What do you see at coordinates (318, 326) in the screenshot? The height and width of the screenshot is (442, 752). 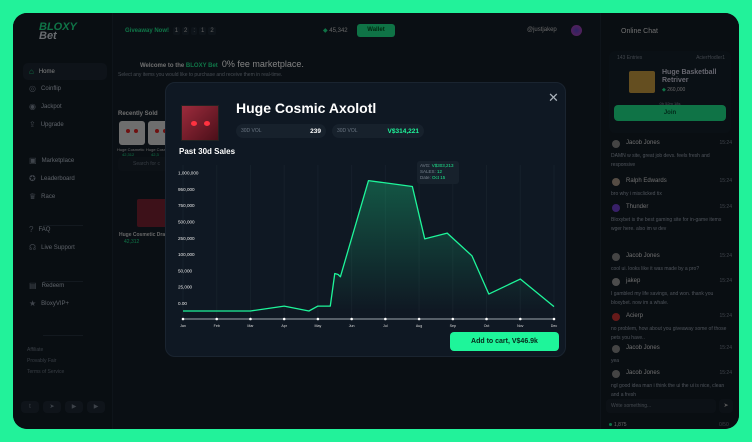 I see `x-tick-label: May` at bounding box center [318, 326].